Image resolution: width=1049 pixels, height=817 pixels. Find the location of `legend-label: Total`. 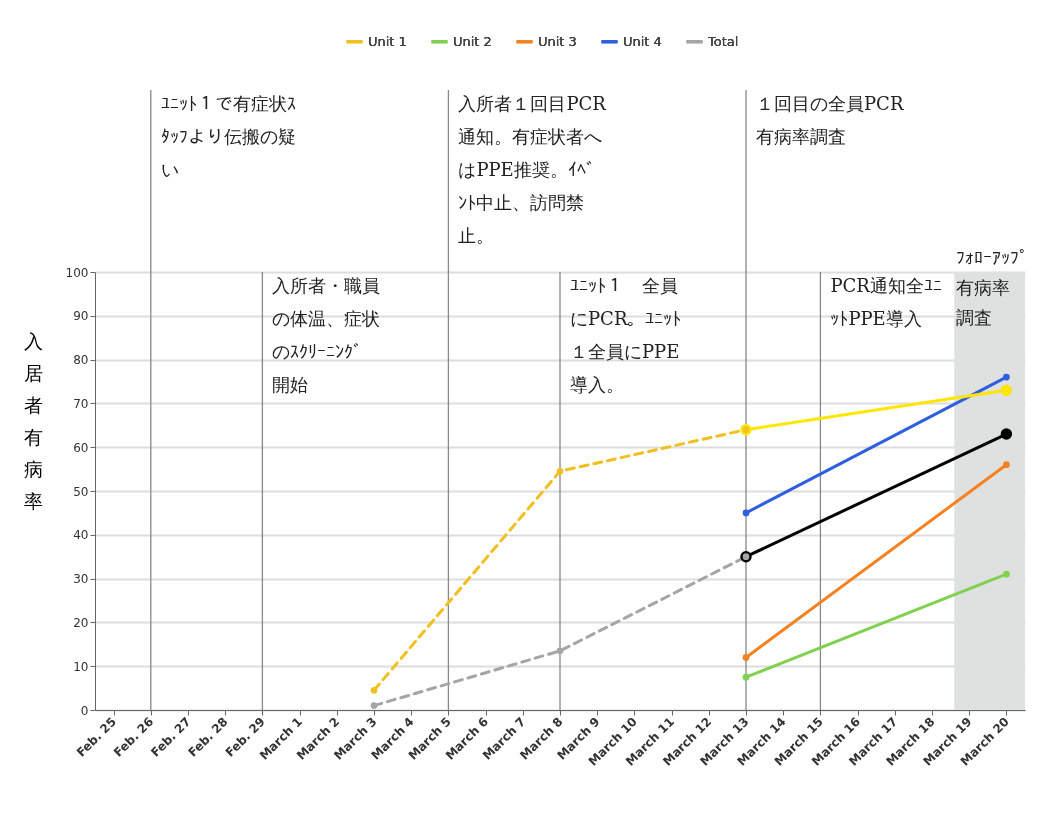

legend-label: Total is located at coordinates (723, 41).